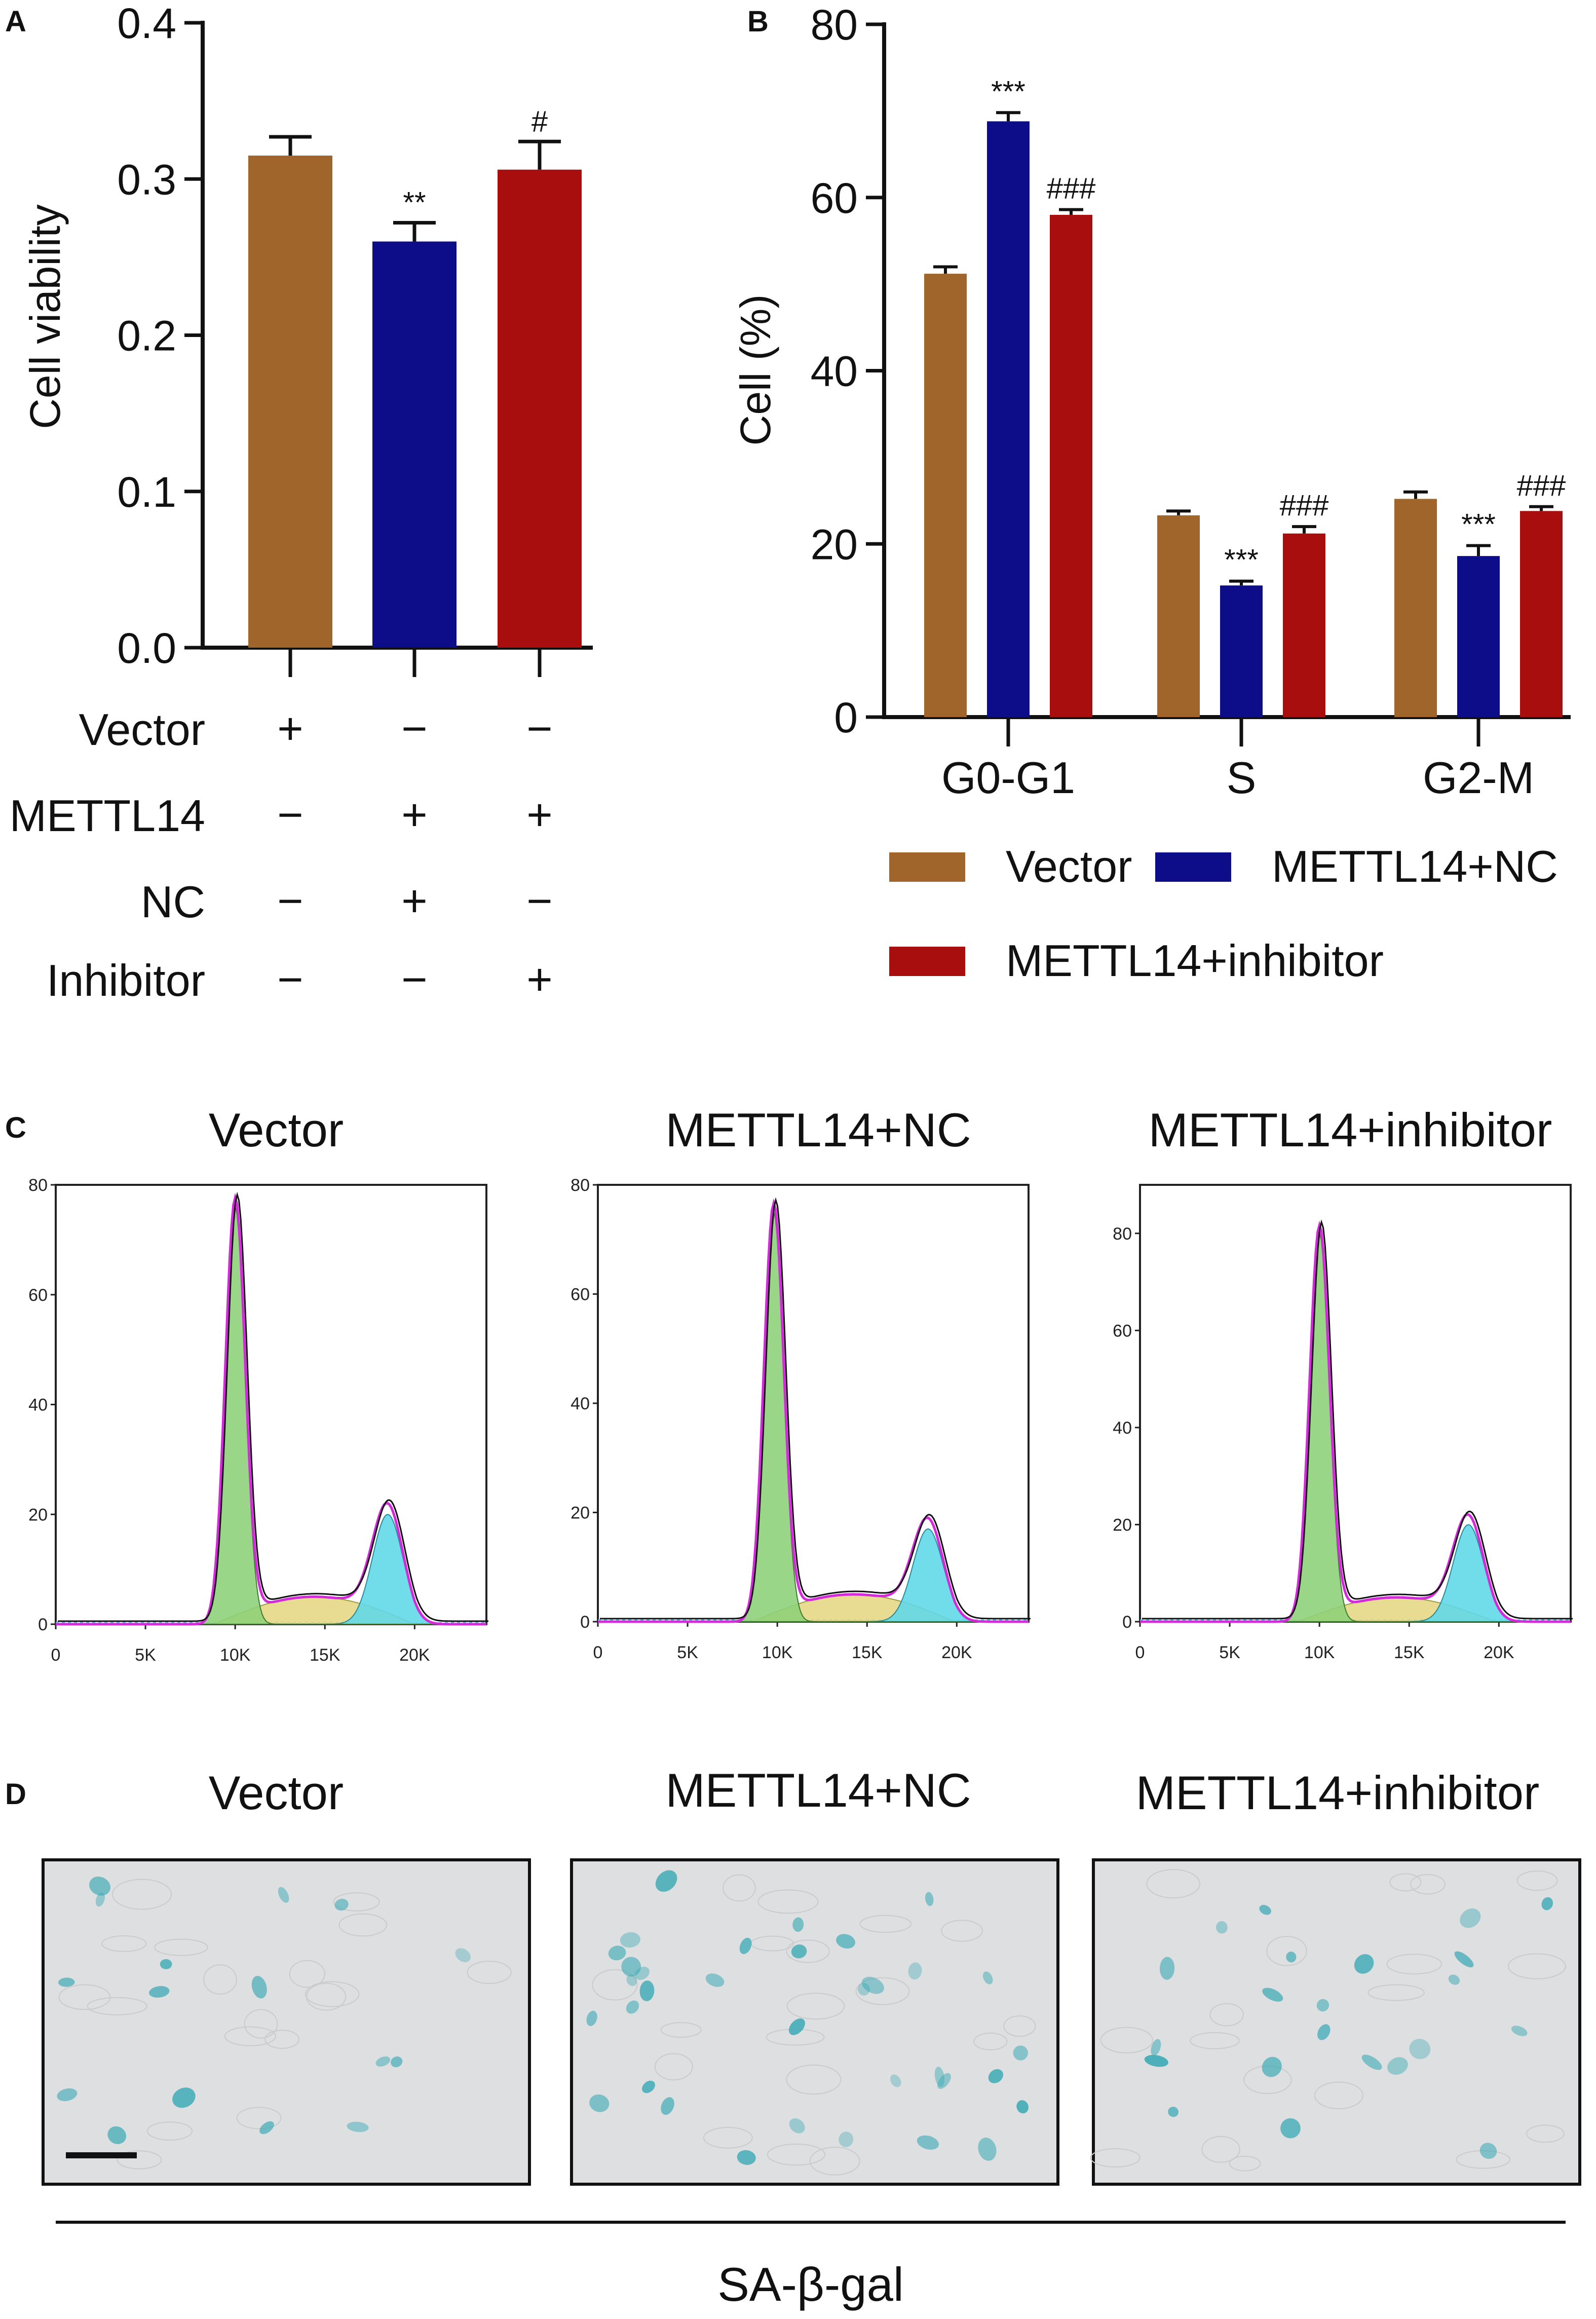  Describe the element at coordinates (146, 336) in the screenshot. I see `panel-a-y-tick-label: 0.2` at that location.